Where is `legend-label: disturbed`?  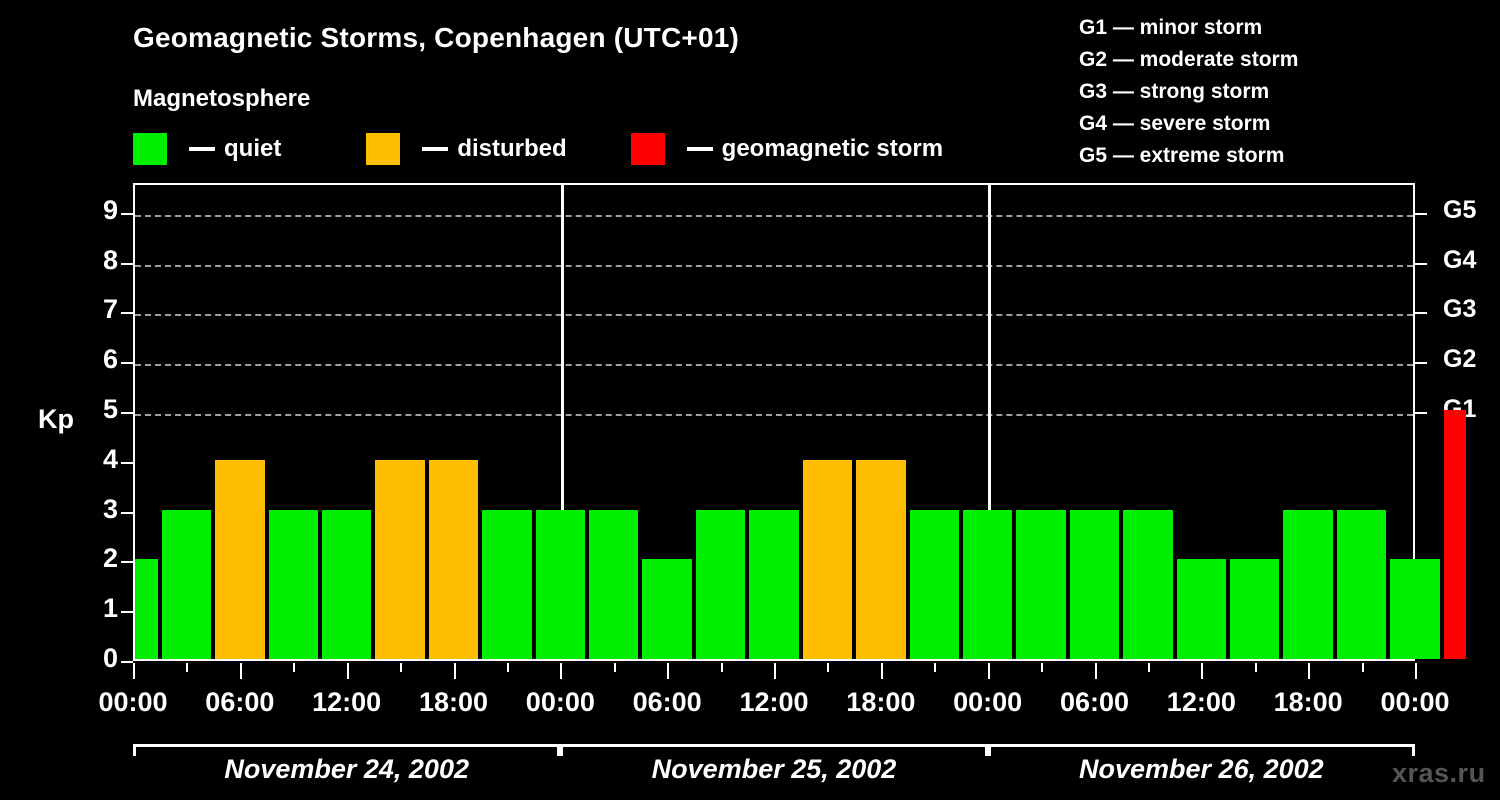
legend-label: disturbed is located at coordinates (512, 148).